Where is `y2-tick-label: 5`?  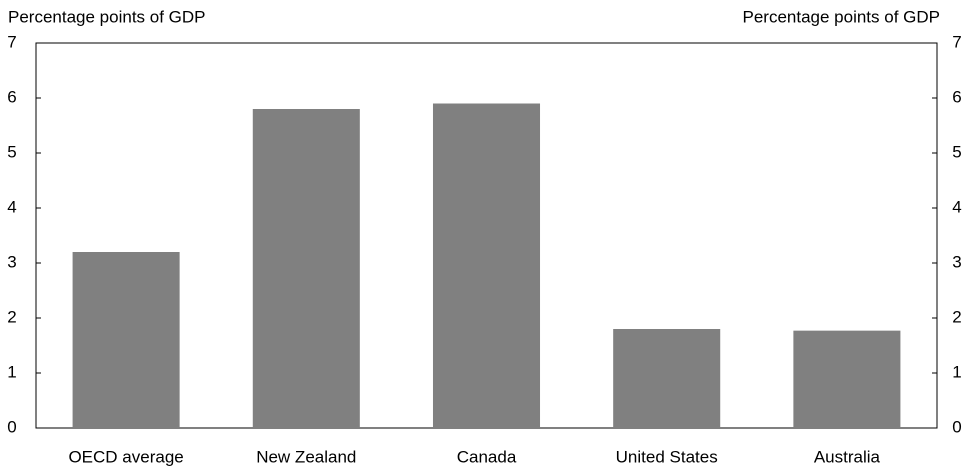
y2-tick-label: 5 is located at coordinates (956, 151).